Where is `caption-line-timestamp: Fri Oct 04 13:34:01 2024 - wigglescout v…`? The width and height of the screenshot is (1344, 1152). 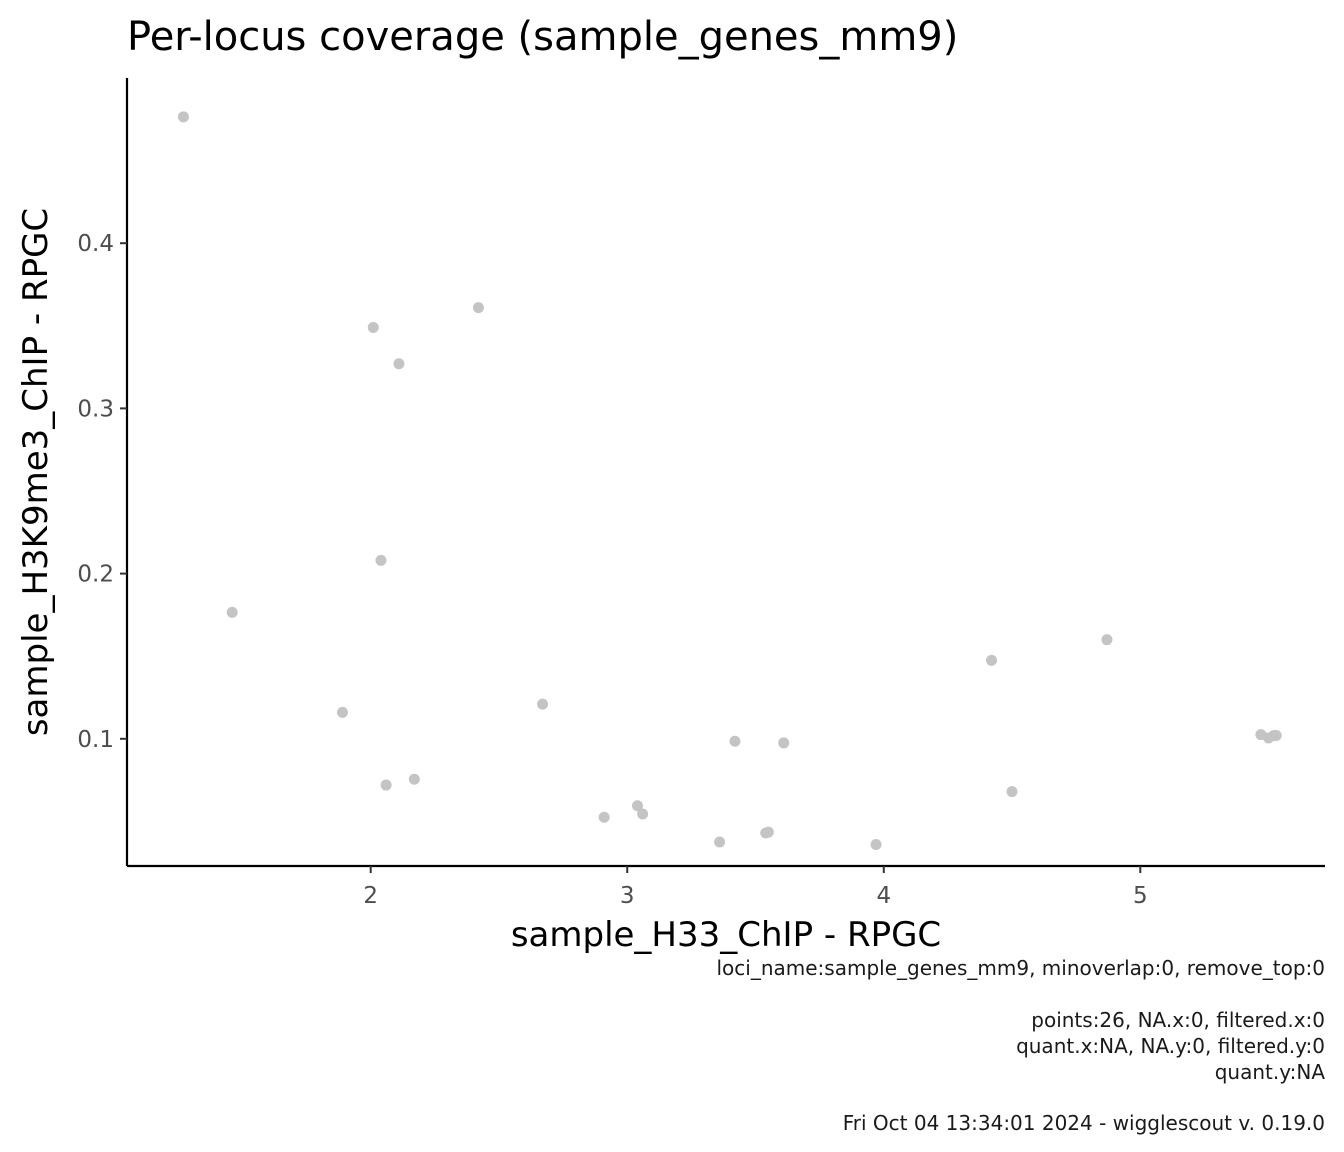
caption-line-timestamp: Fri Oct 04 13:34:01 2024 - wigglescout v… is located at coordinates (1084, 1123).